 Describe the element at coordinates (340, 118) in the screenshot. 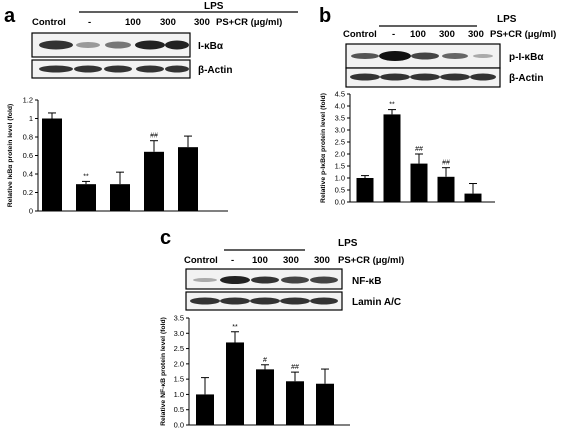

I see `chart-b-y-tick-label: 3.5` at that location.